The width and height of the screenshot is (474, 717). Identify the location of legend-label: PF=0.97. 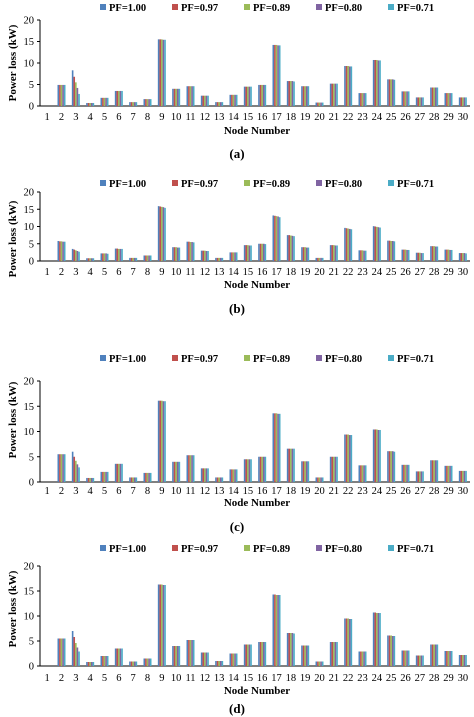
(200, 549).